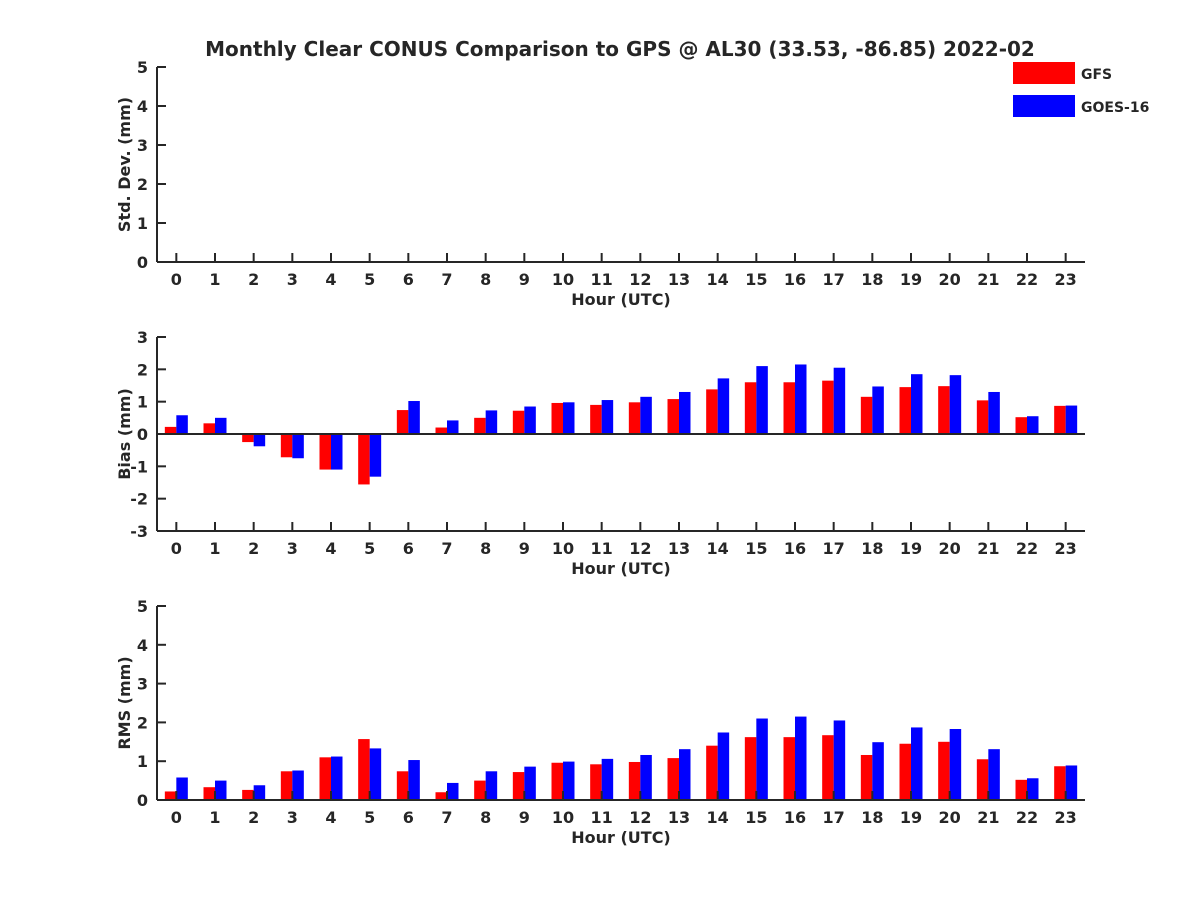  What do you see at coordinates (950, 279) in the screenshot?
I see `x-tick-label: 20` at bounding box center [950, 279].